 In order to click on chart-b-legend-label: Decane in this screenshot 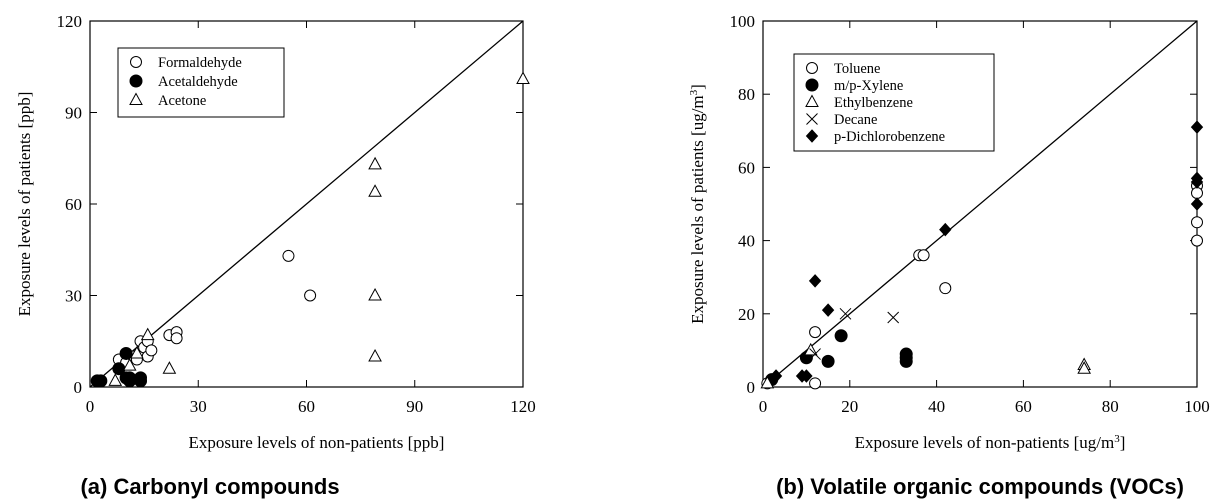, I will do `click(855, 120)`.